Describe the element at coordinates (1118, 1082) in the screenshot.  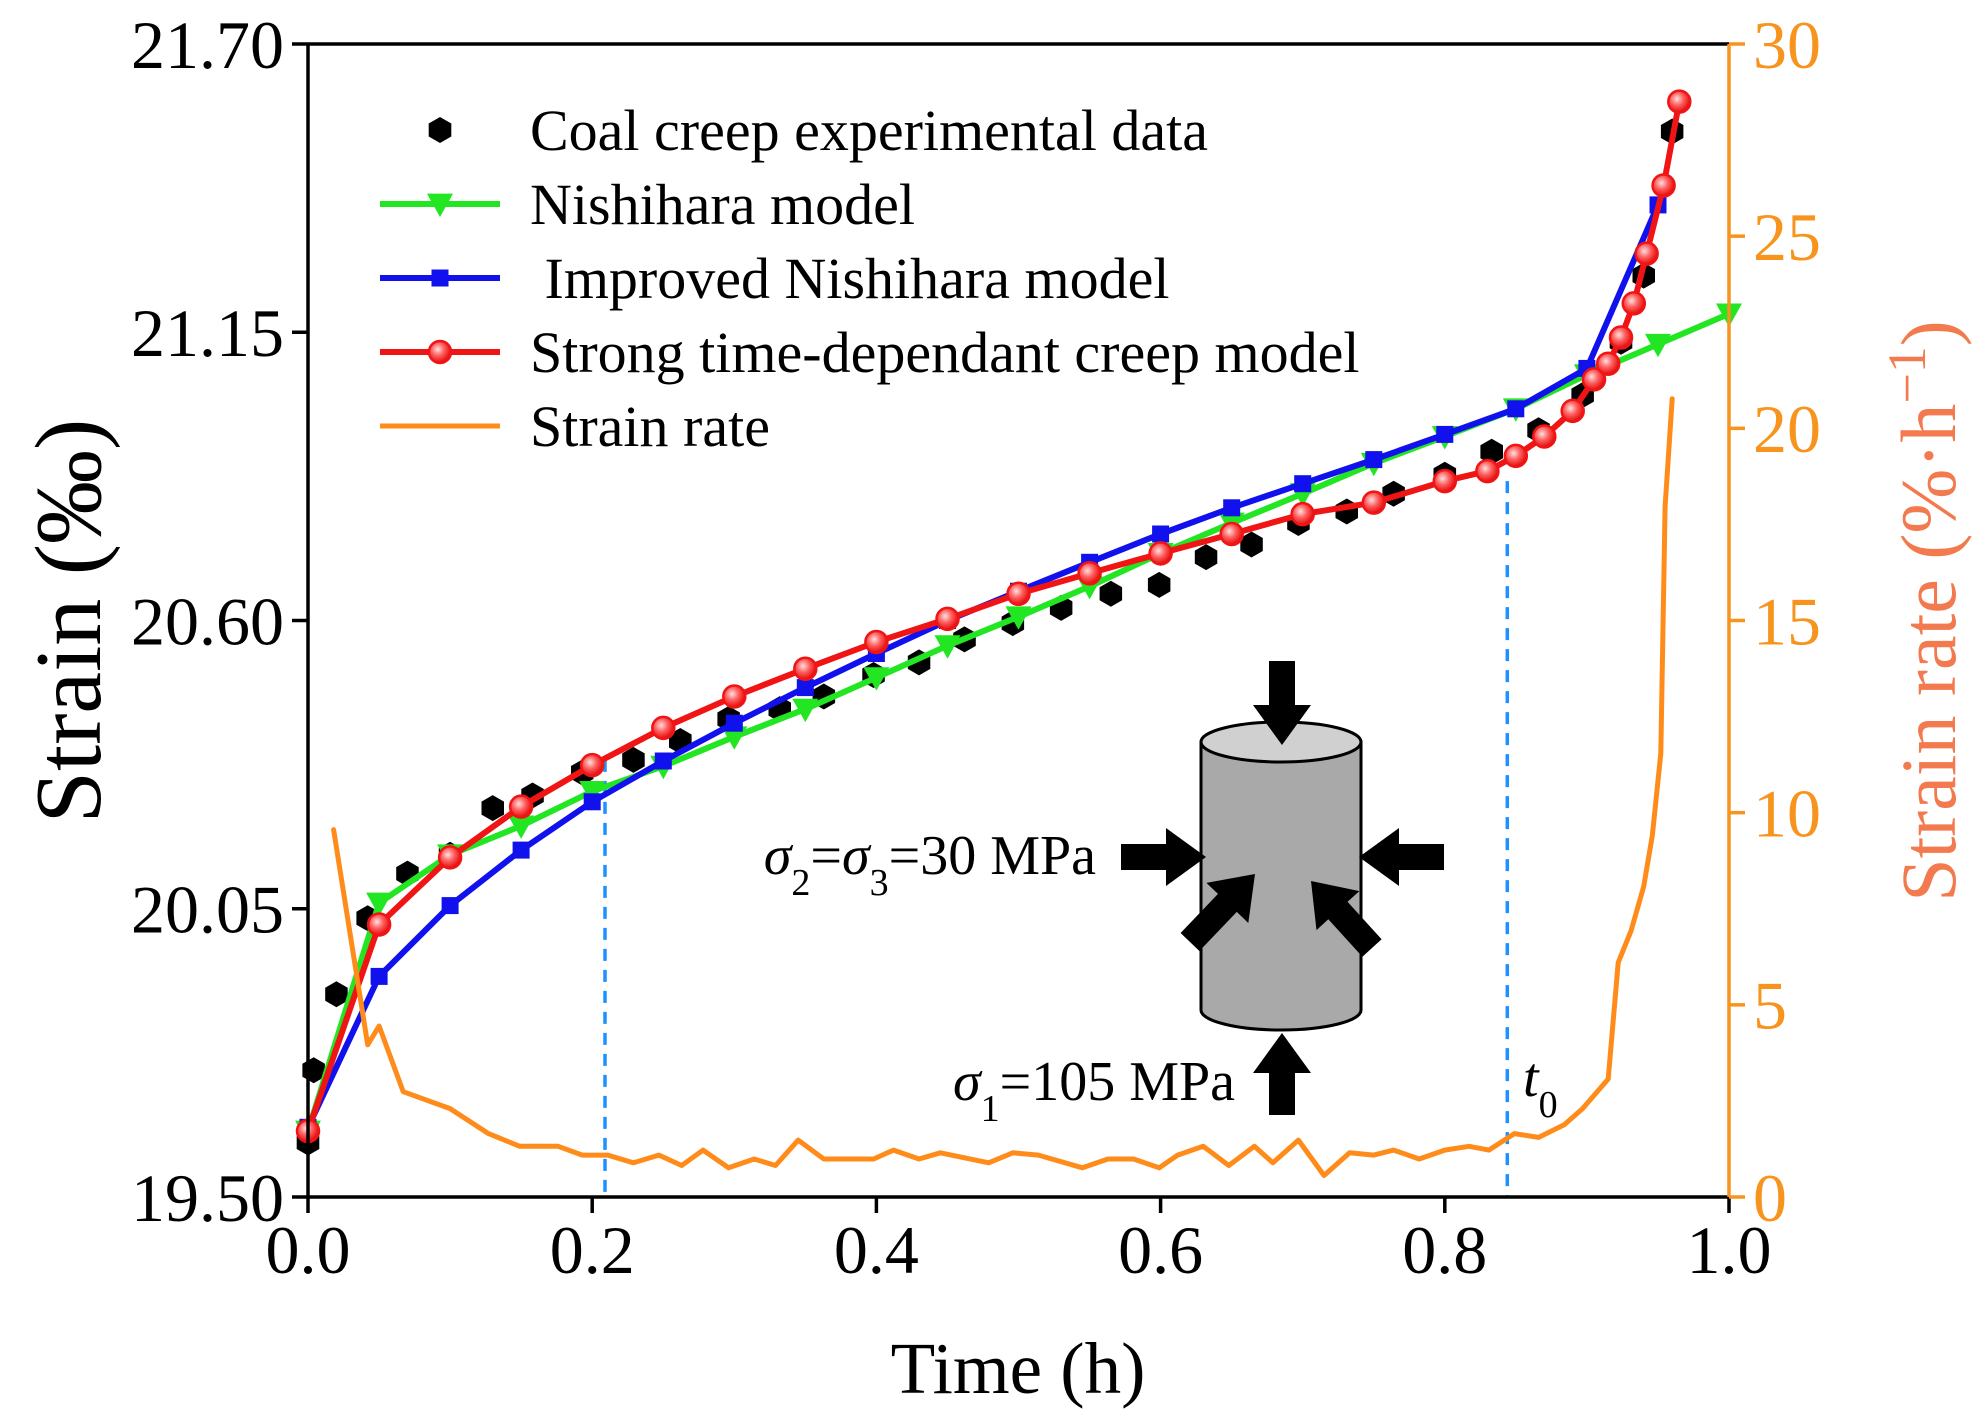
I see `axial-stress-label-part: =105 MPa` at that location.